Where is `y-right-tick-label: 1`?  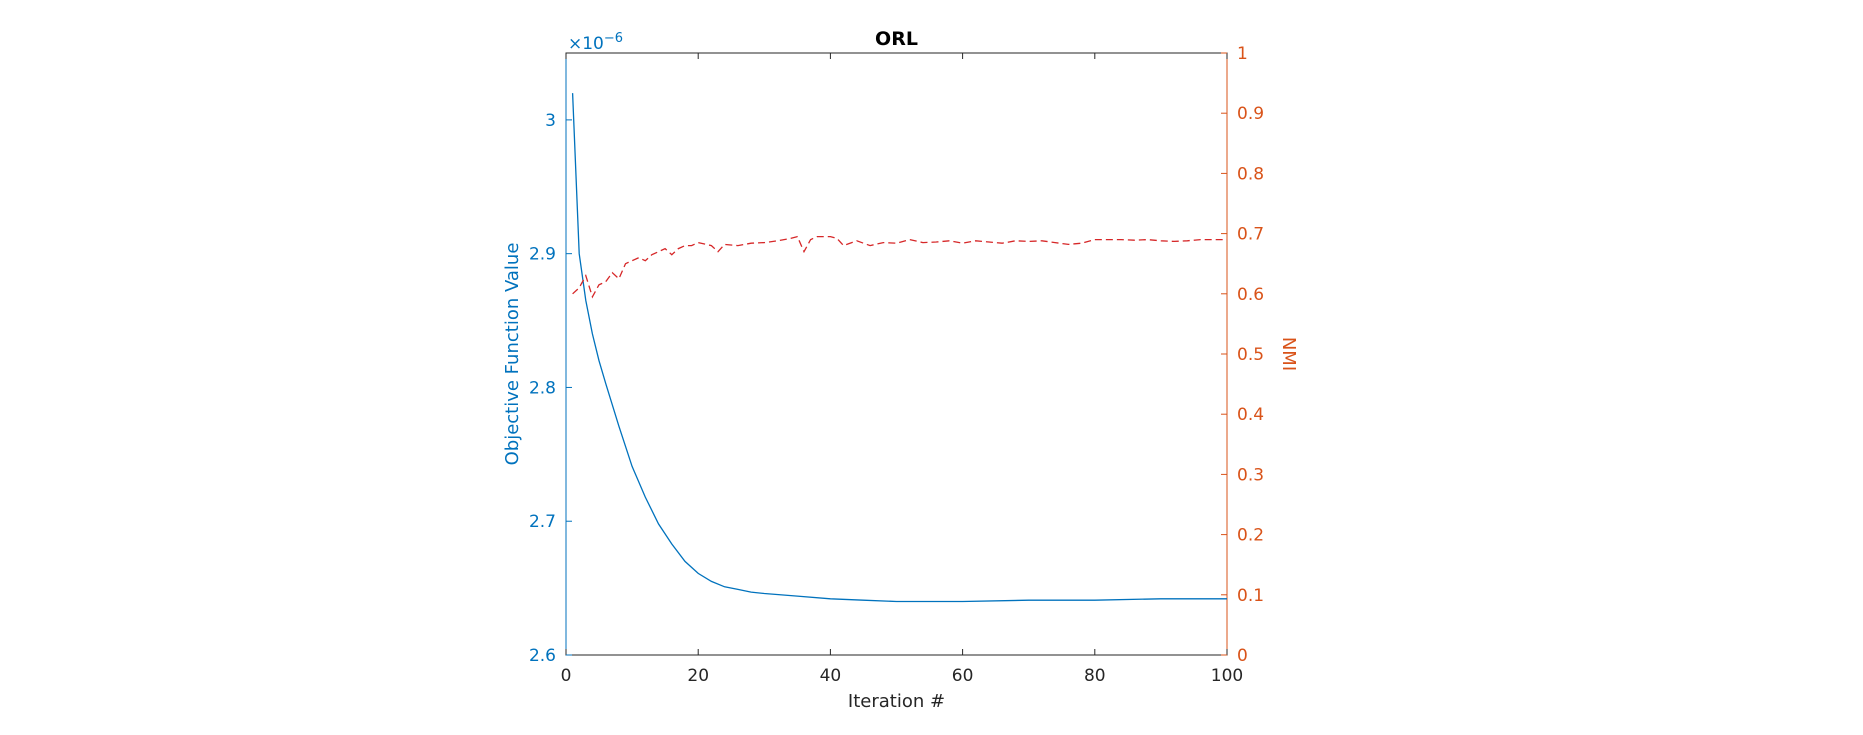 y-right-tick-label: 1 is located at coordinates (1242, 54).